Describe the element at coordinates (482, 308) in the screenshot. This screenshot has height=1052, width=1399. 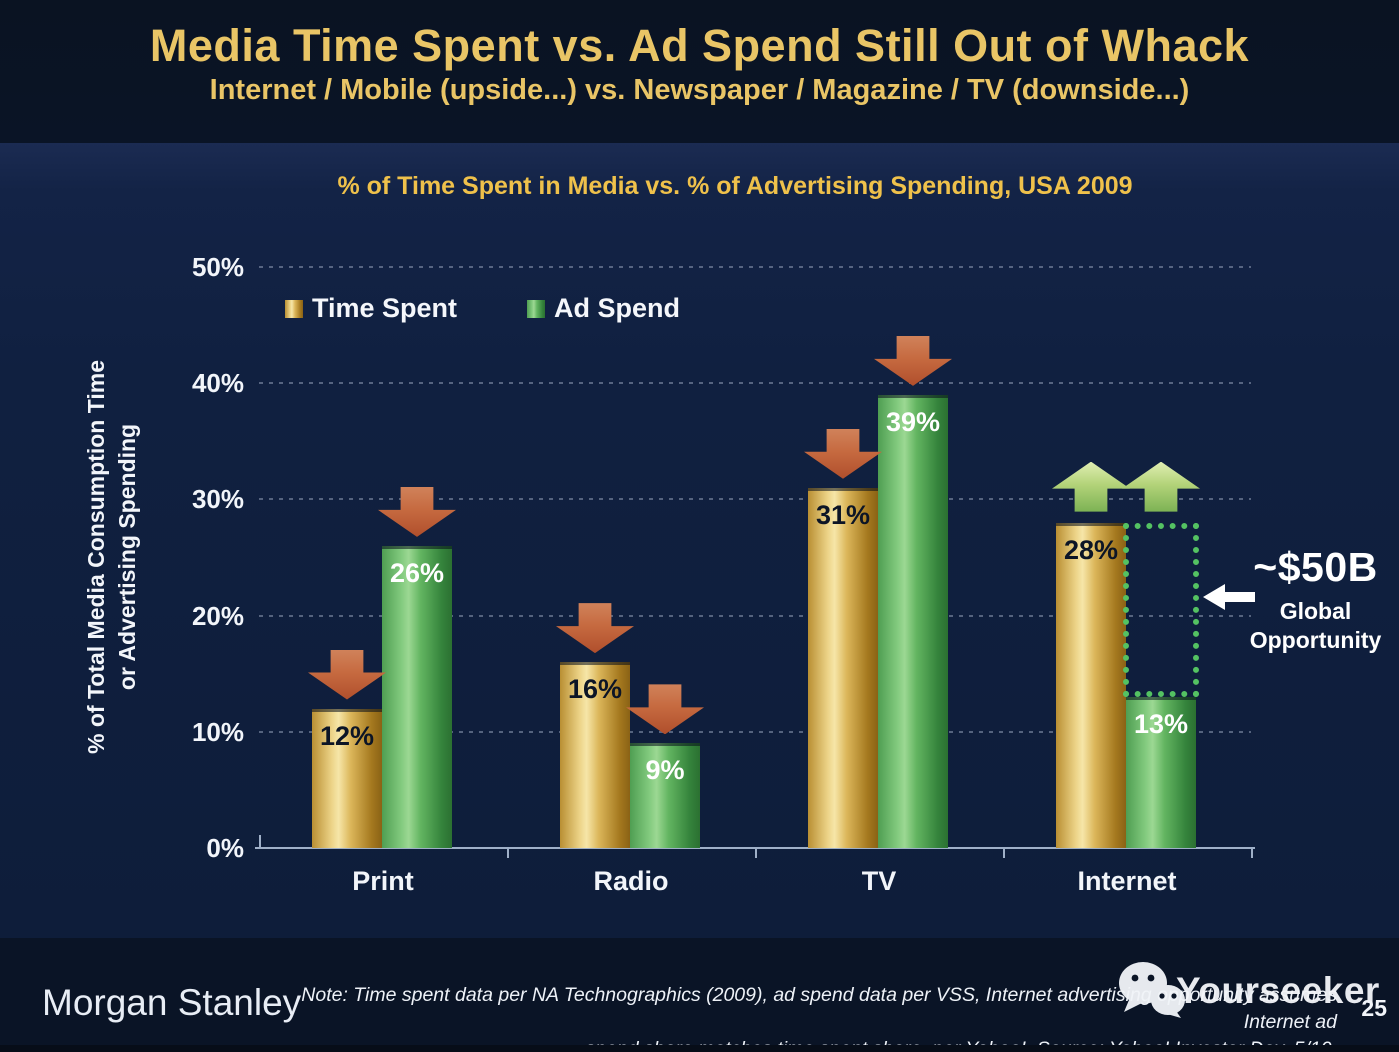
I see `chart-legend: Time Spent Ad Spend` at that location.